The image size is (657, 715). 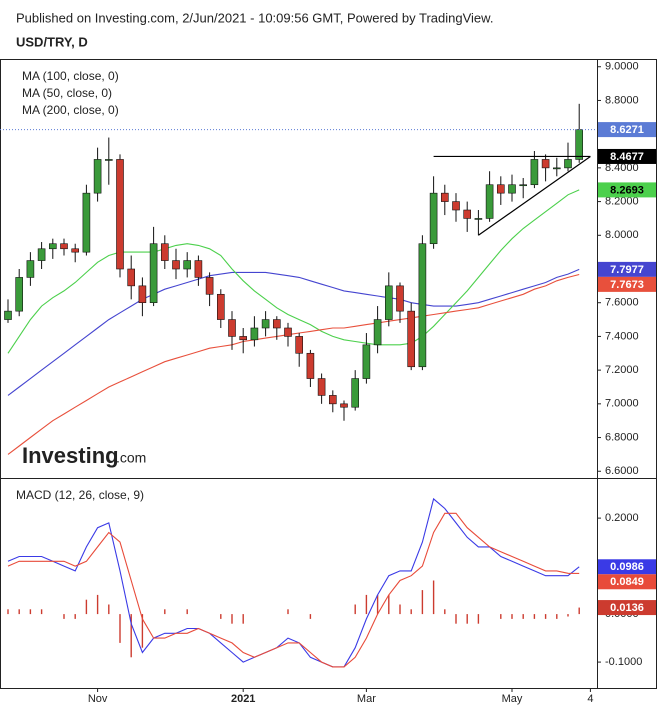 I want to click on y-tick-label: 0.2000, so click(x=622, y=518).